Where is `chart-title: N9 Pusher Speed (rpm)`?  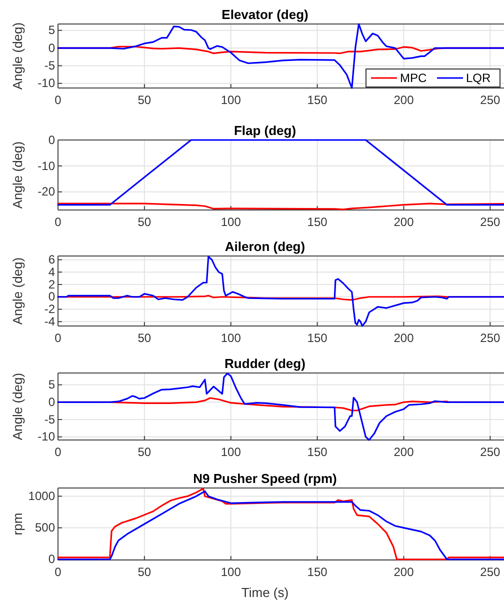 chart-title: N9 Pusher Speed (rpm) is located at coordinates (265, 478).